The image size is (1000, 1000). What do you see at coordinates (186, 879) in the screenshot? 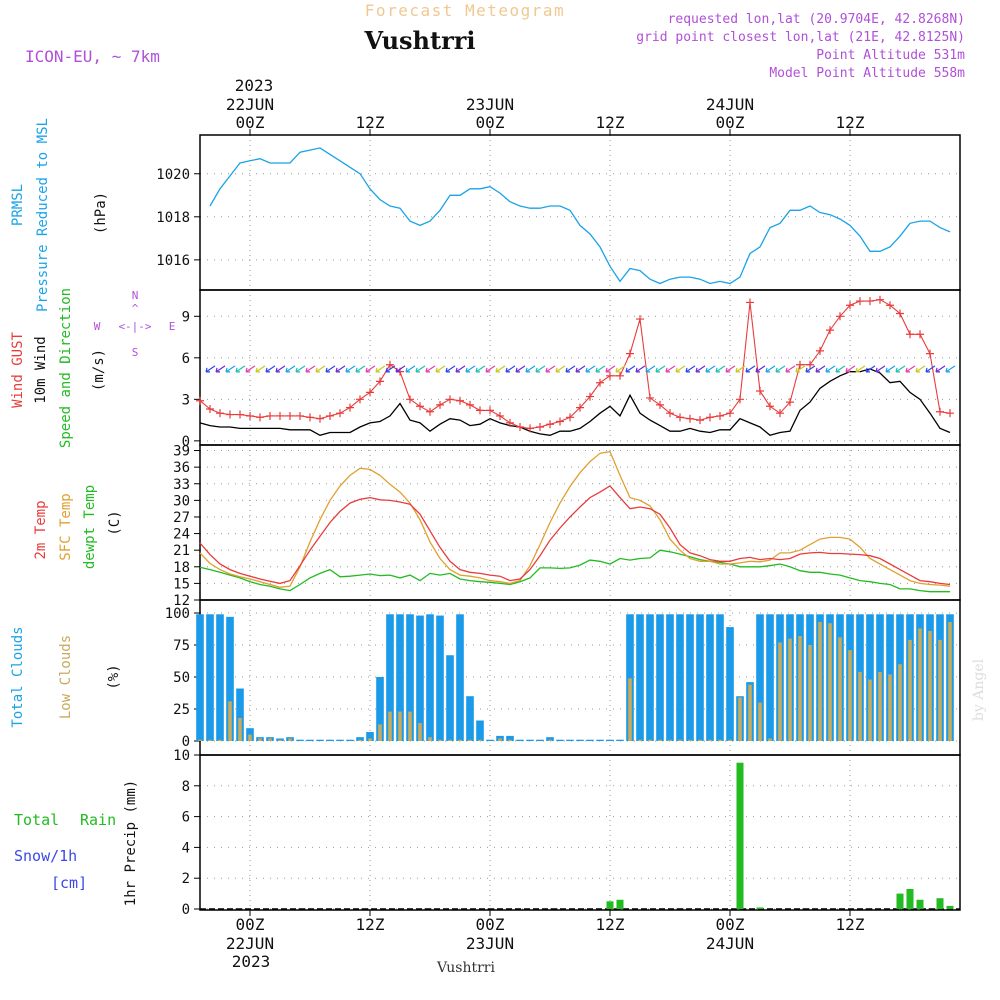
I see `precip-ytick-label-1: 2` at bounding box center [186, 879].